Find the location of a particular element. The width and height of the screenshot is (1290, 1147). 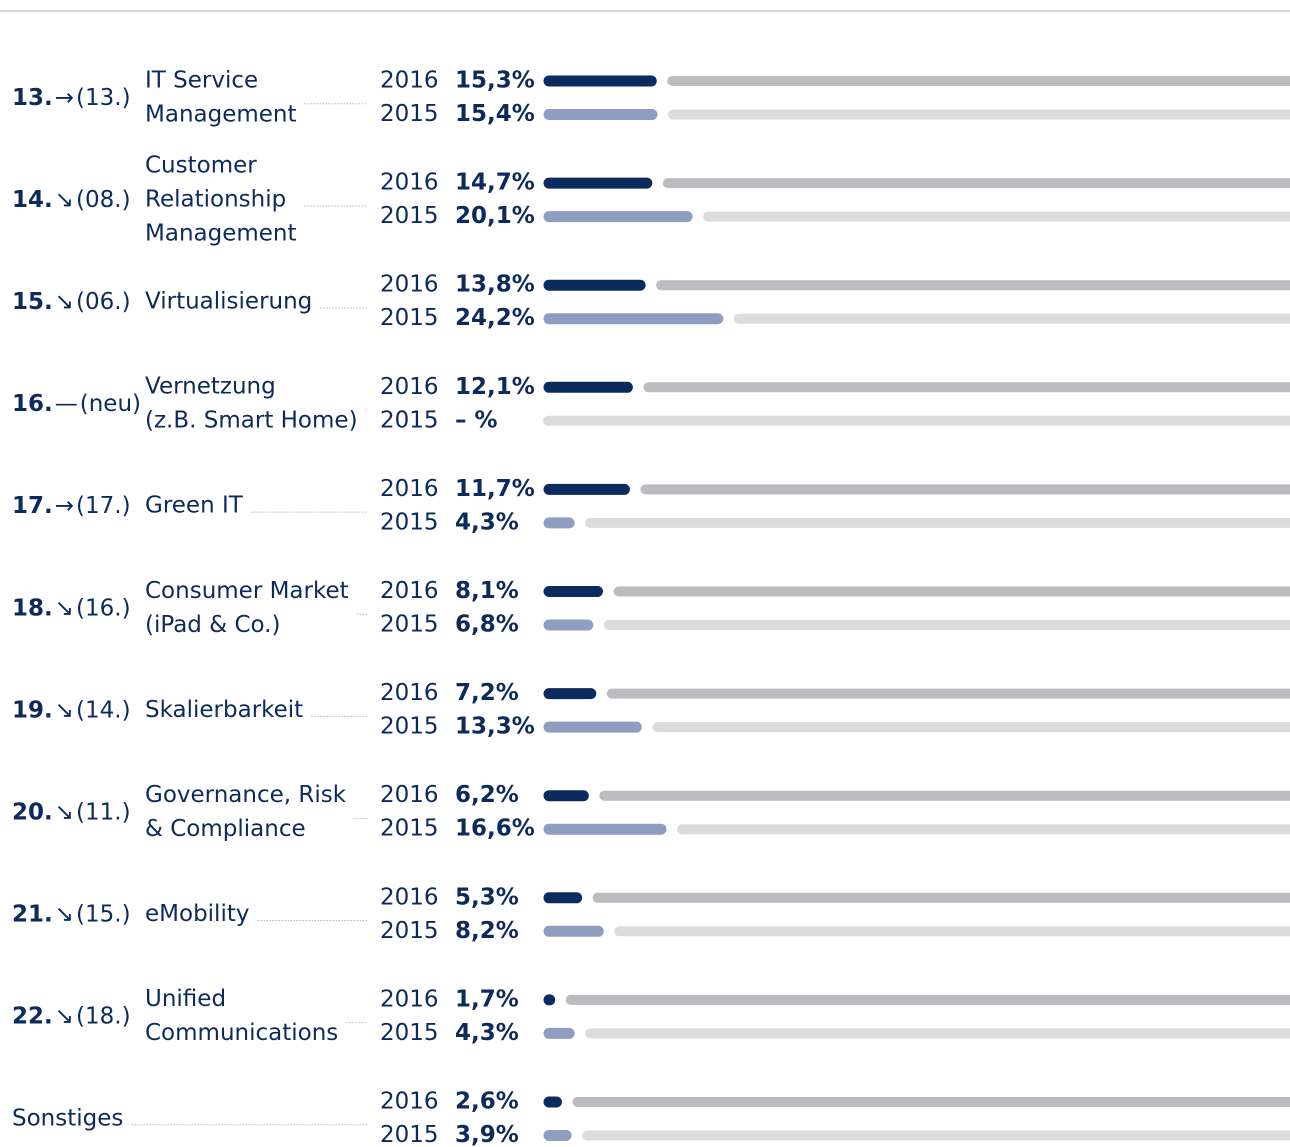

category-label: Consumer Market is located at coordinates (247, 591).